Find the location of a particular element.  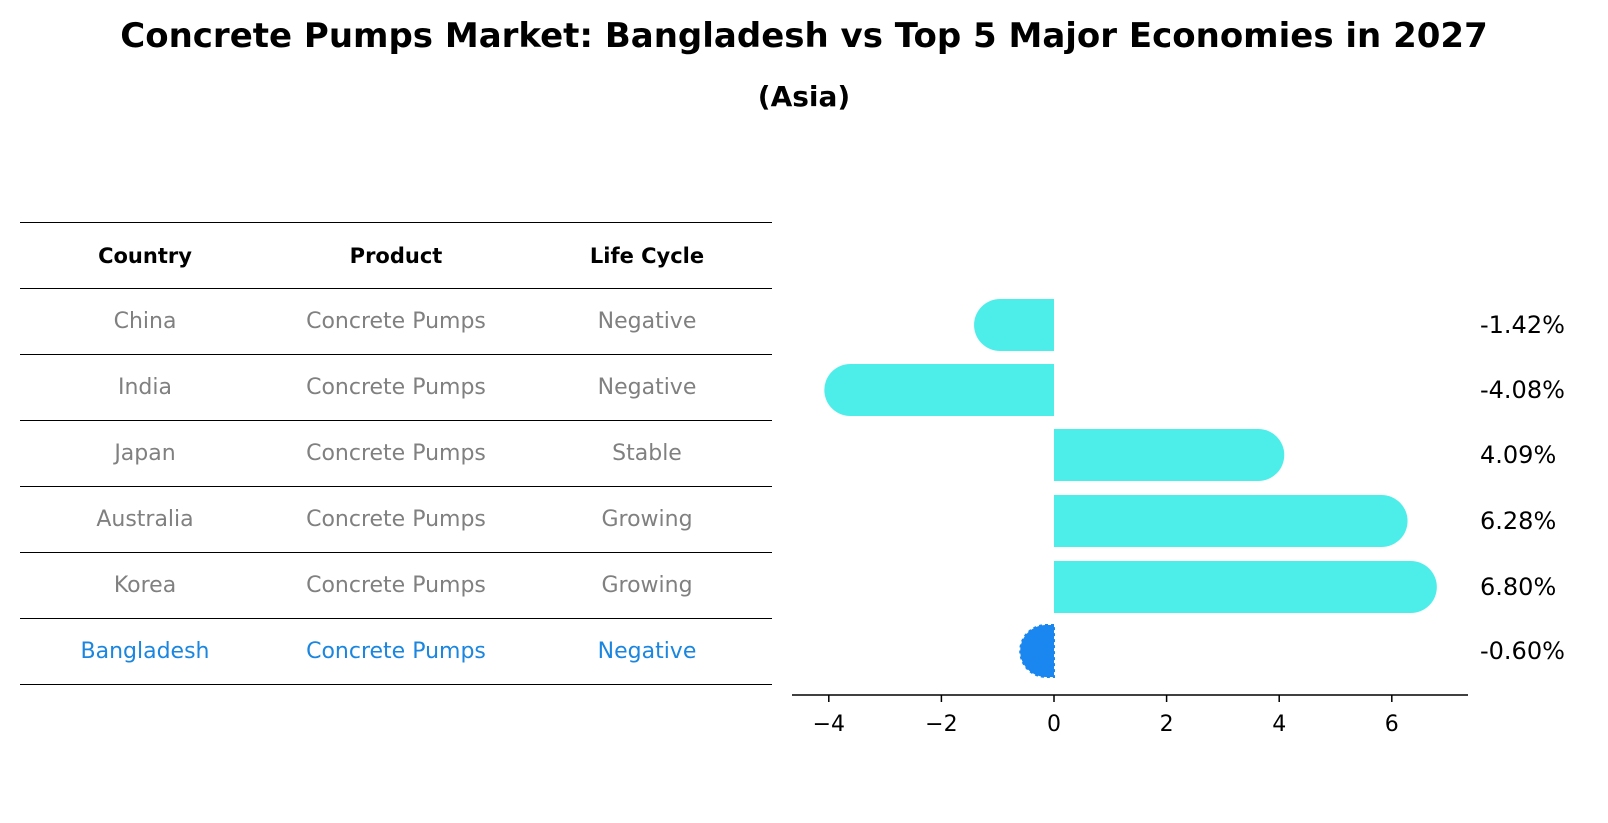

cell-life-cycle: Stable is located at coordinates (647, 453).